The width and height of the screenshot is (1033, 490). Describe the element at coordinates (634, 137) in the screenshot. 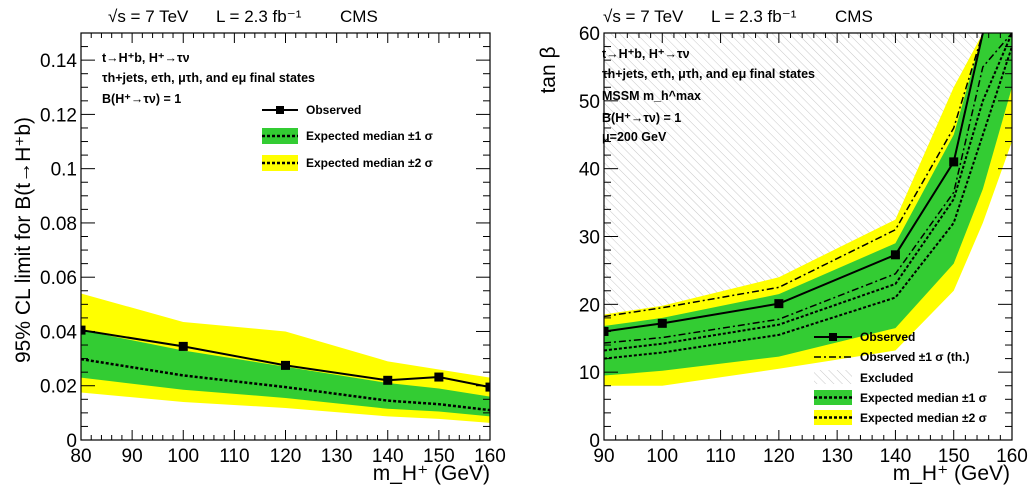

I see `right-annotation-mu: μ=200 GeV` at that location.